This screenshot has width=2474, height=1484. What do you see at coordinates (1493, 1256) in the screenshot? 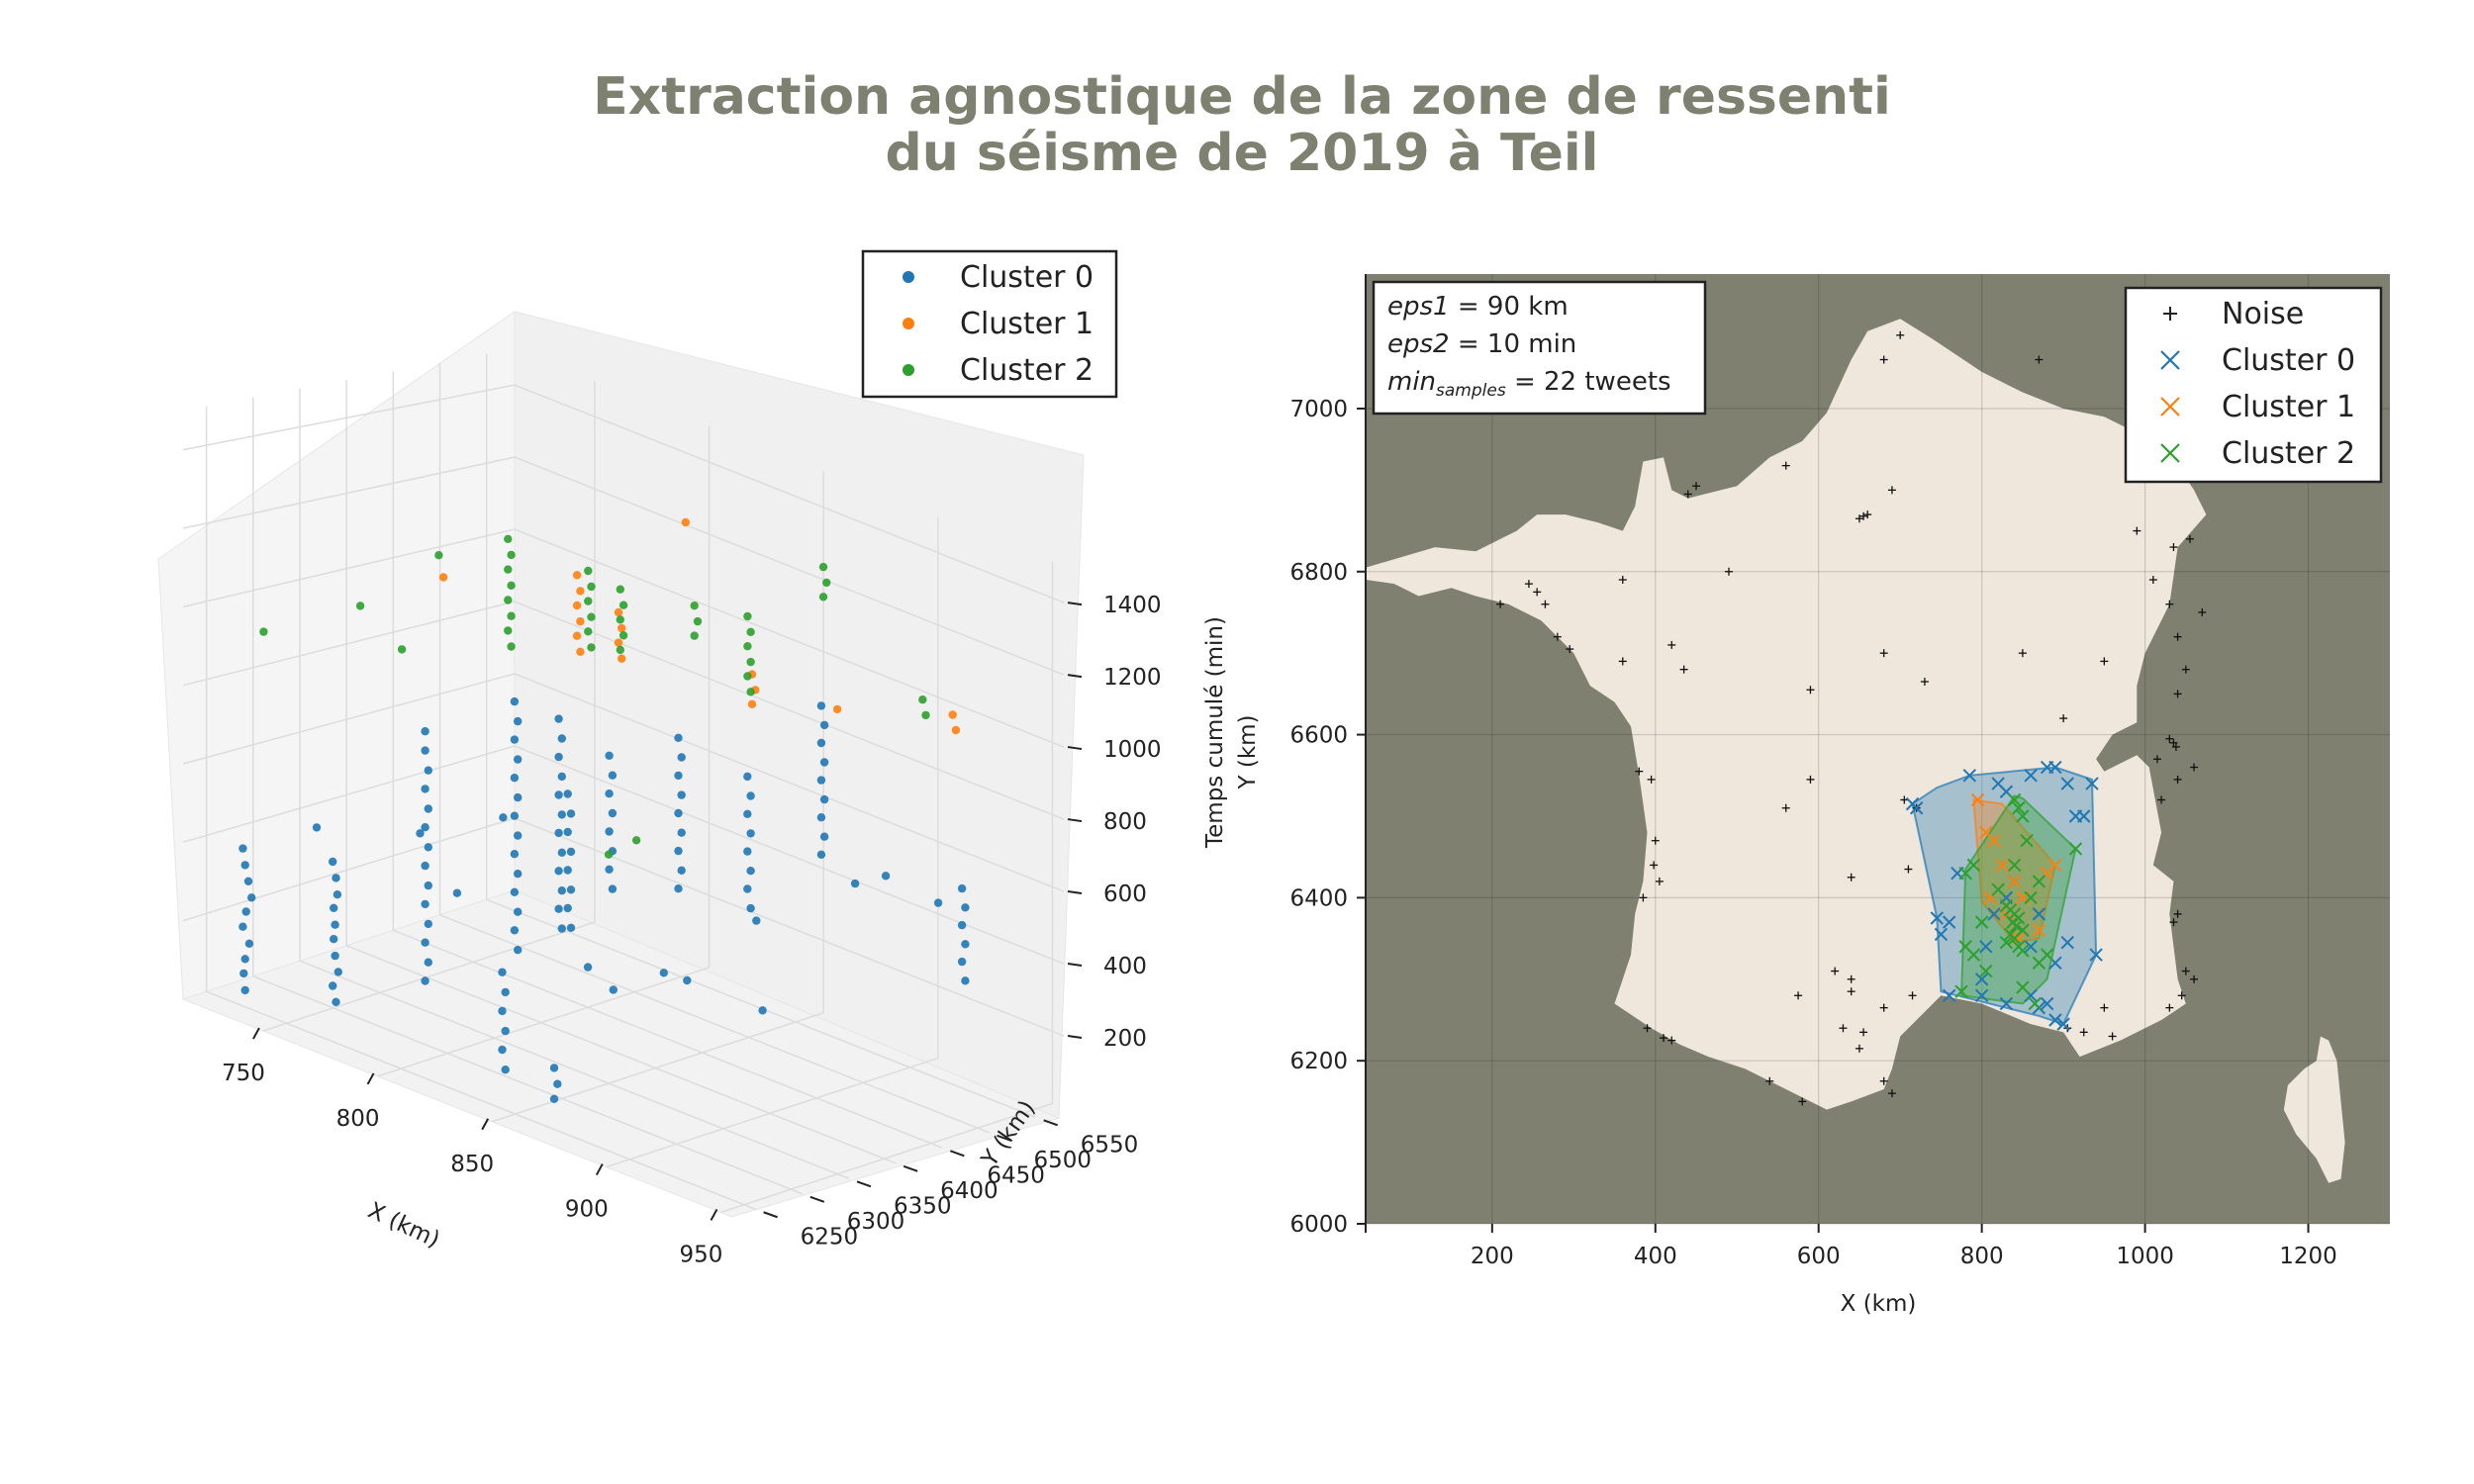
I see `map-x-tick-label-0: 200` at bounding box center [1493, 1256].